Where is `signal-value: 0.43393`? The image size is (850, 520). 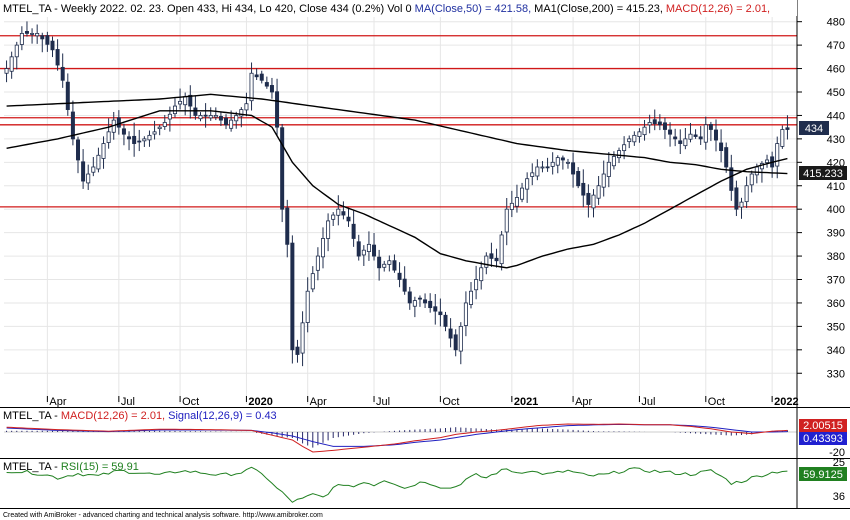 signal-value: 0.43393 is located at coordinates (823, 439).